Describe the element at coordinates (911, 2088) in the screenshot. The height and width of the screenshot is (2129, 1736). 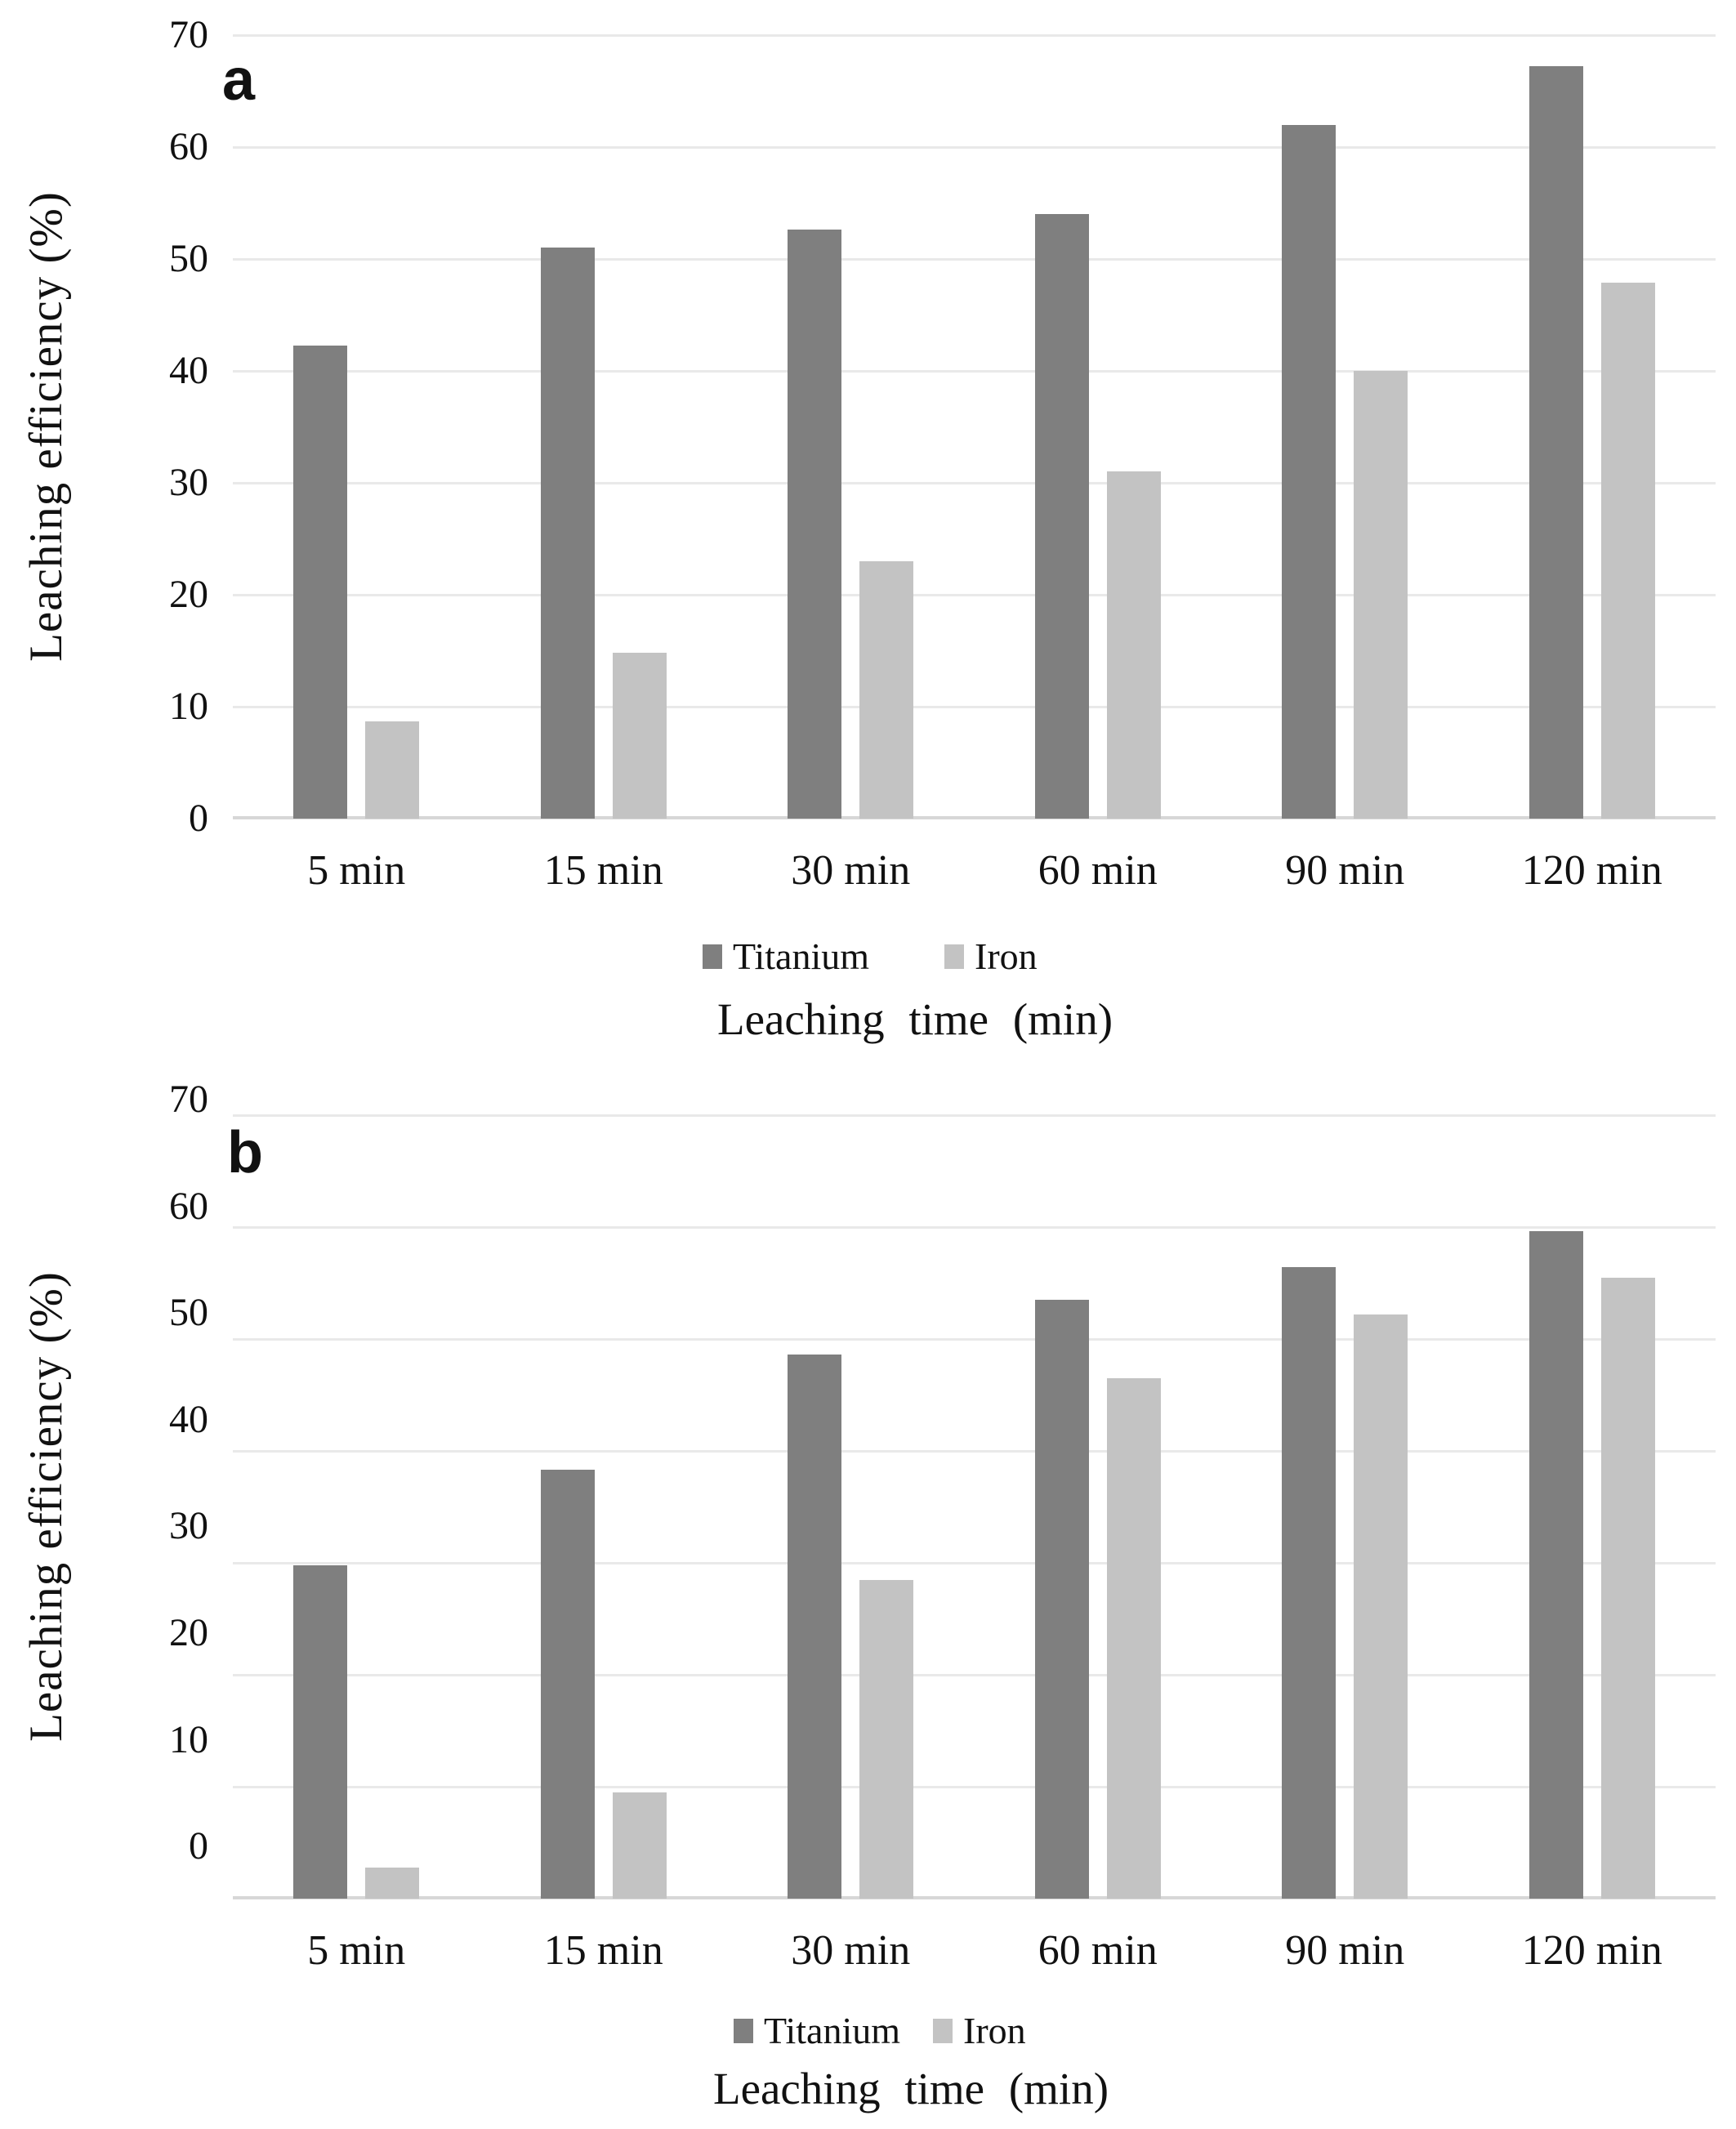
I see `x-axis-title-b: Leaching time (min)` at that location.